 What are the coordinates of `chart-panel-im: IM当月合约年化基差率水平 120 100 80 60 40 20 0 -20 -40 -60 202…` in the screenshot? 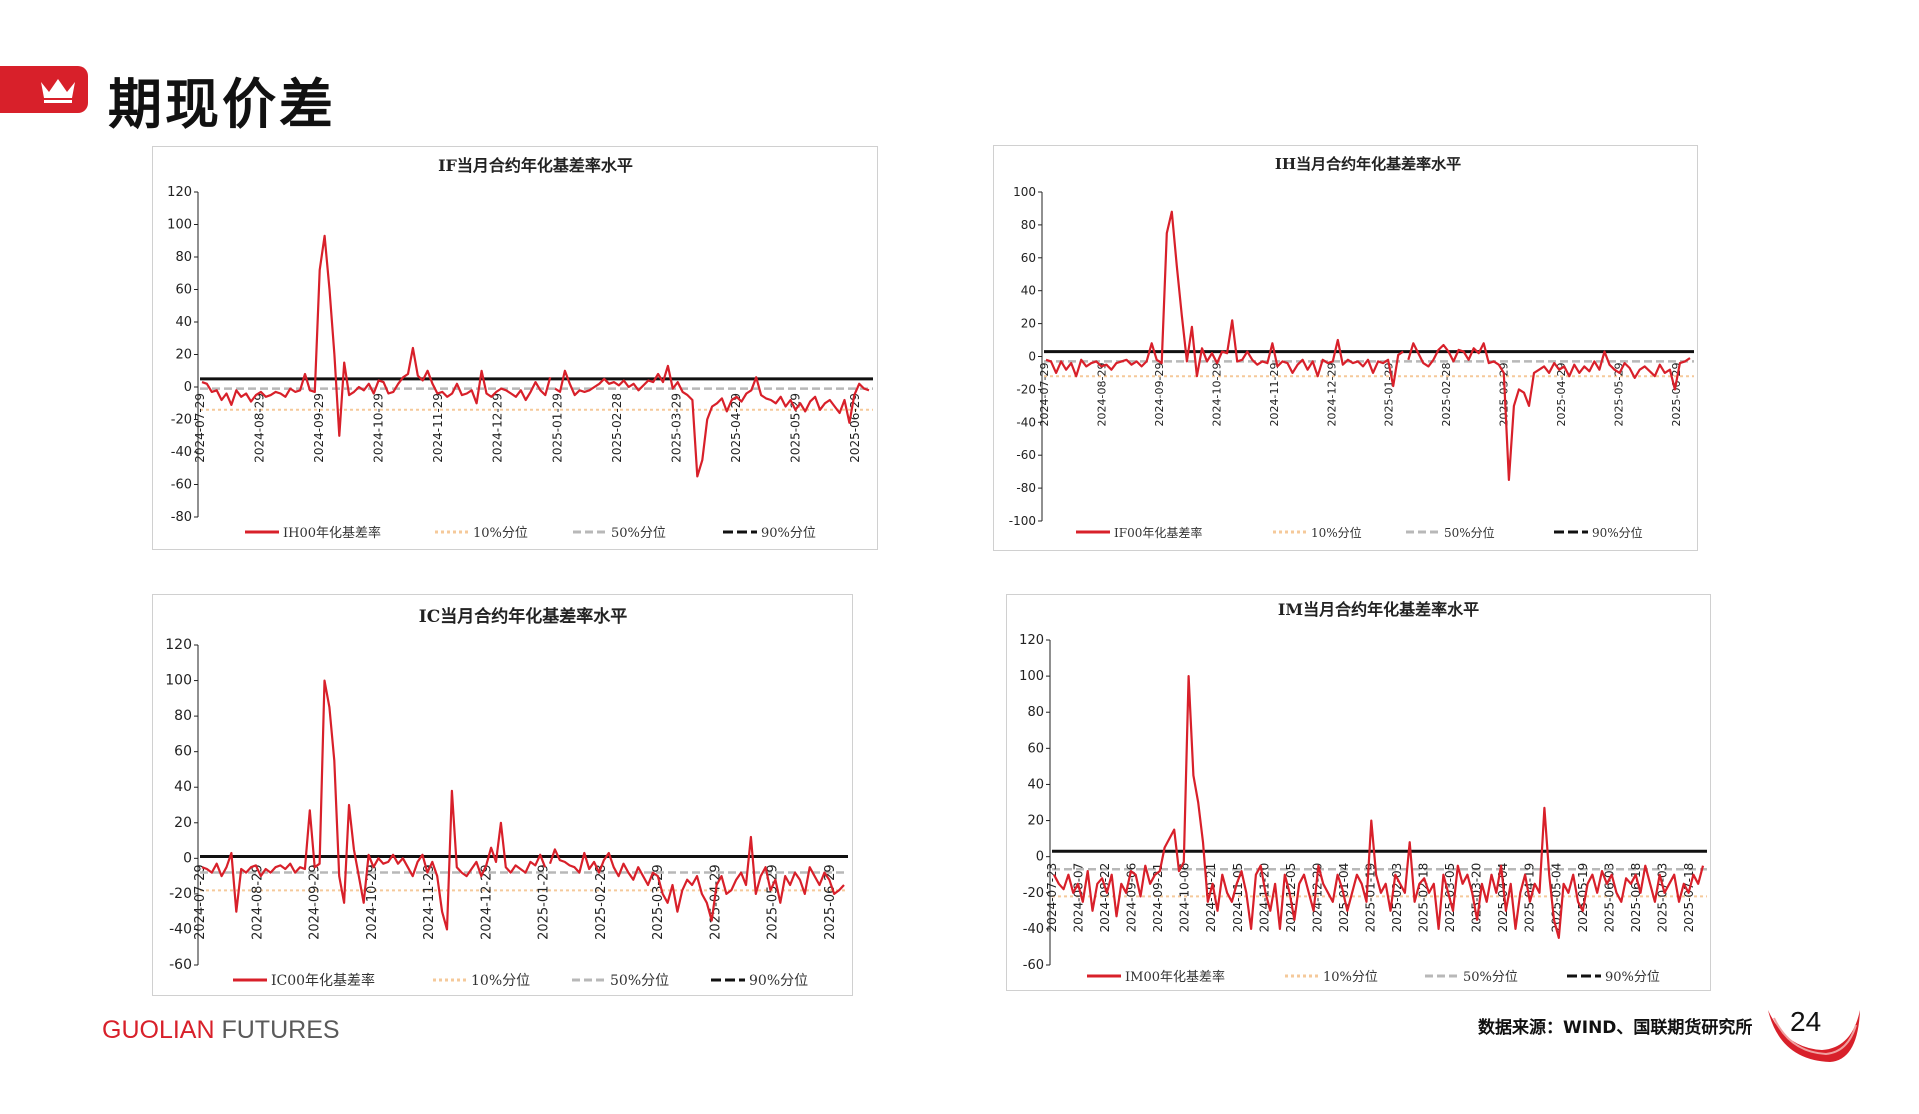 It's located at (1358, 792).